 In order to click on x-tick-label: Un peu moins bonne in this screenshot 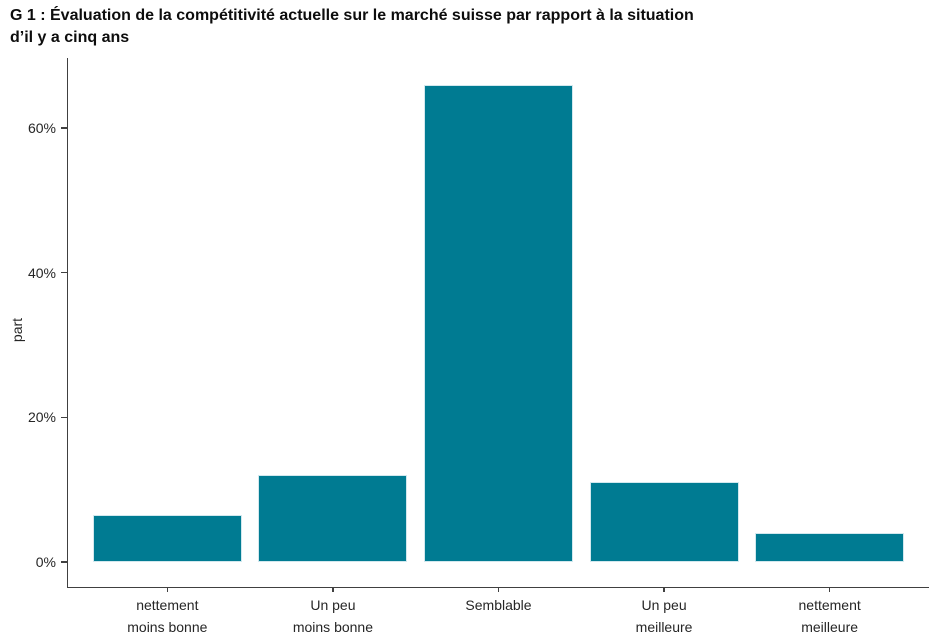, I will do `click(333, 615)`.